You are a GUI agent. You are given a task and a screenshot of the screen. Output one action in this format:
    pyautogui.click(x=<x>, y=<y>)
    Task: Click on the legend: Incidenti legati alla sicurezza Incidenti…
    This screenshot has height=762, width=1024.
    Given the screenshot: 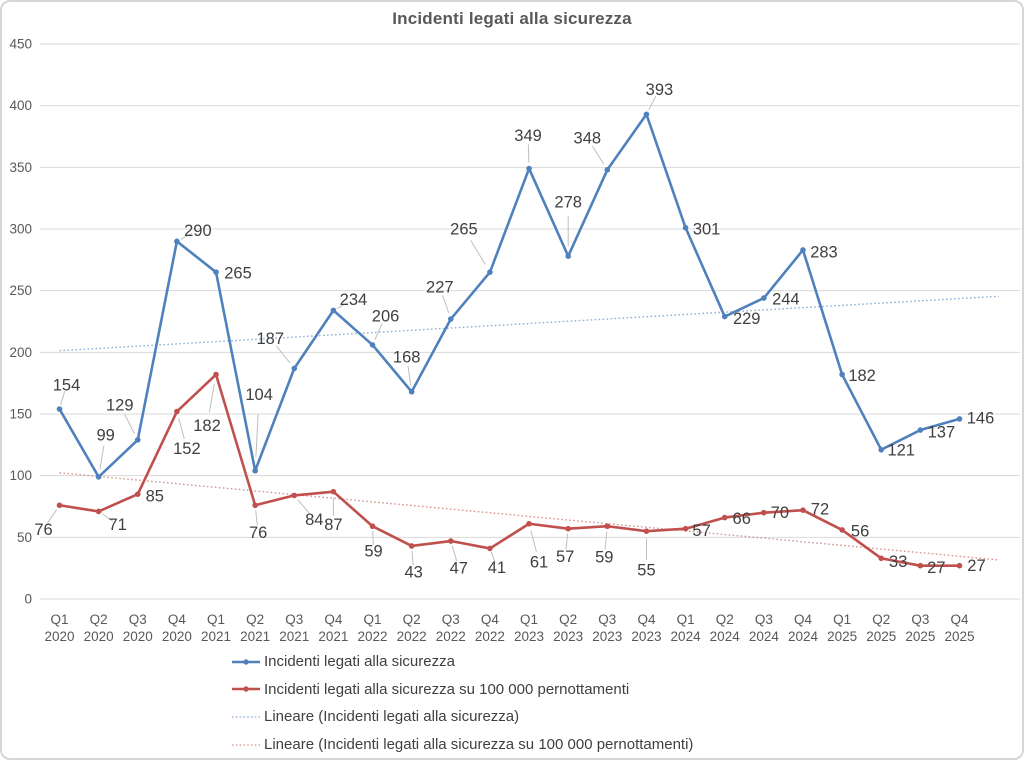 What is the action you would take?
    pyautogui.click(x=462, y=703)
    